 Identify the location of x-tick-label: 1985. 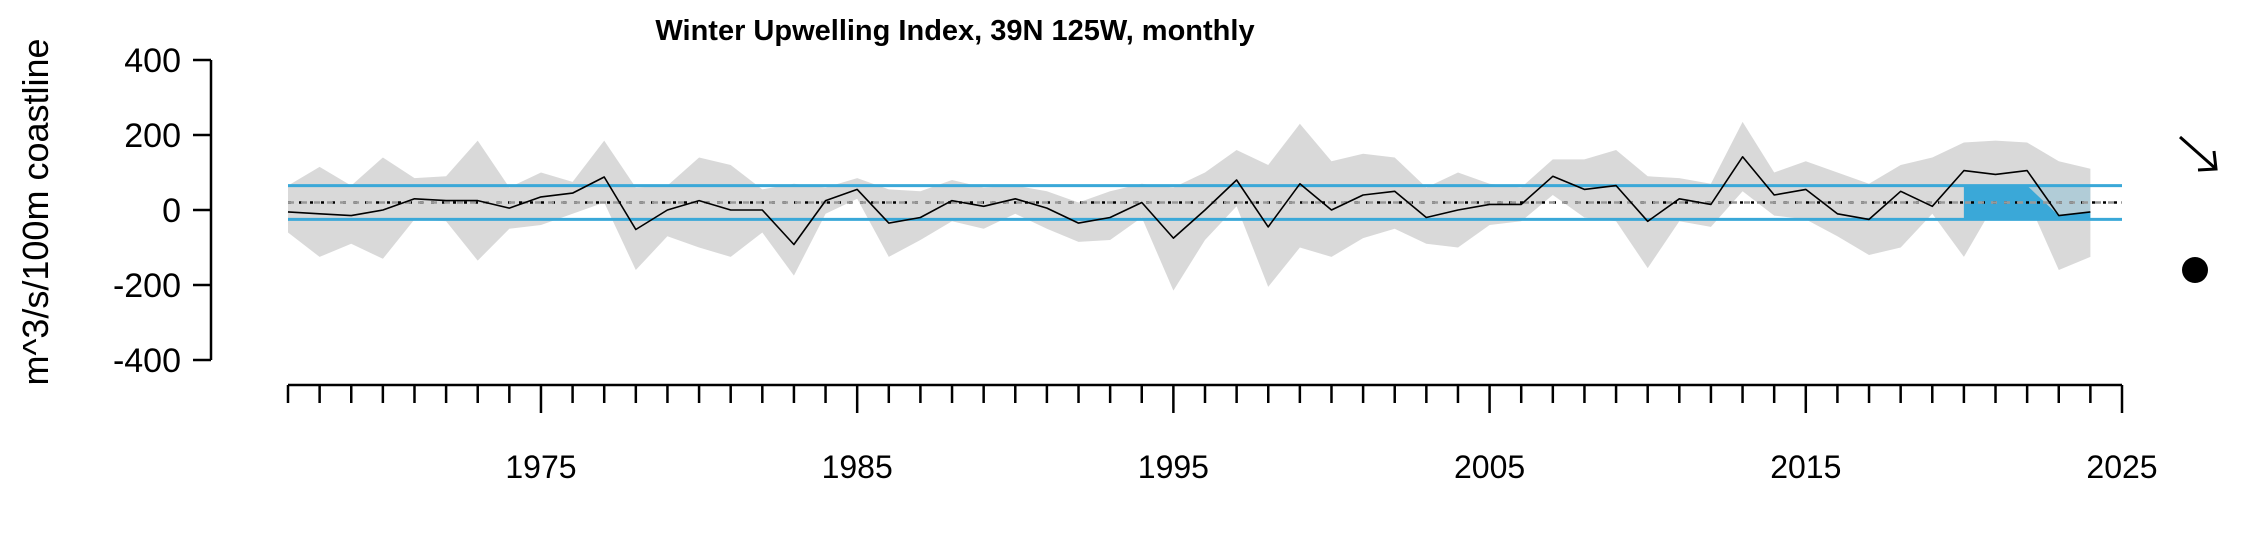
(857, 467).